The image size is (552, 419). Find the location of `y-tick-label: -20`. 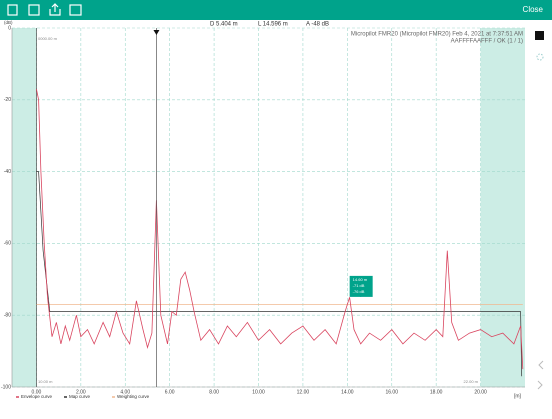

y-tick-label: -20 is located at coordinates (7, 100).